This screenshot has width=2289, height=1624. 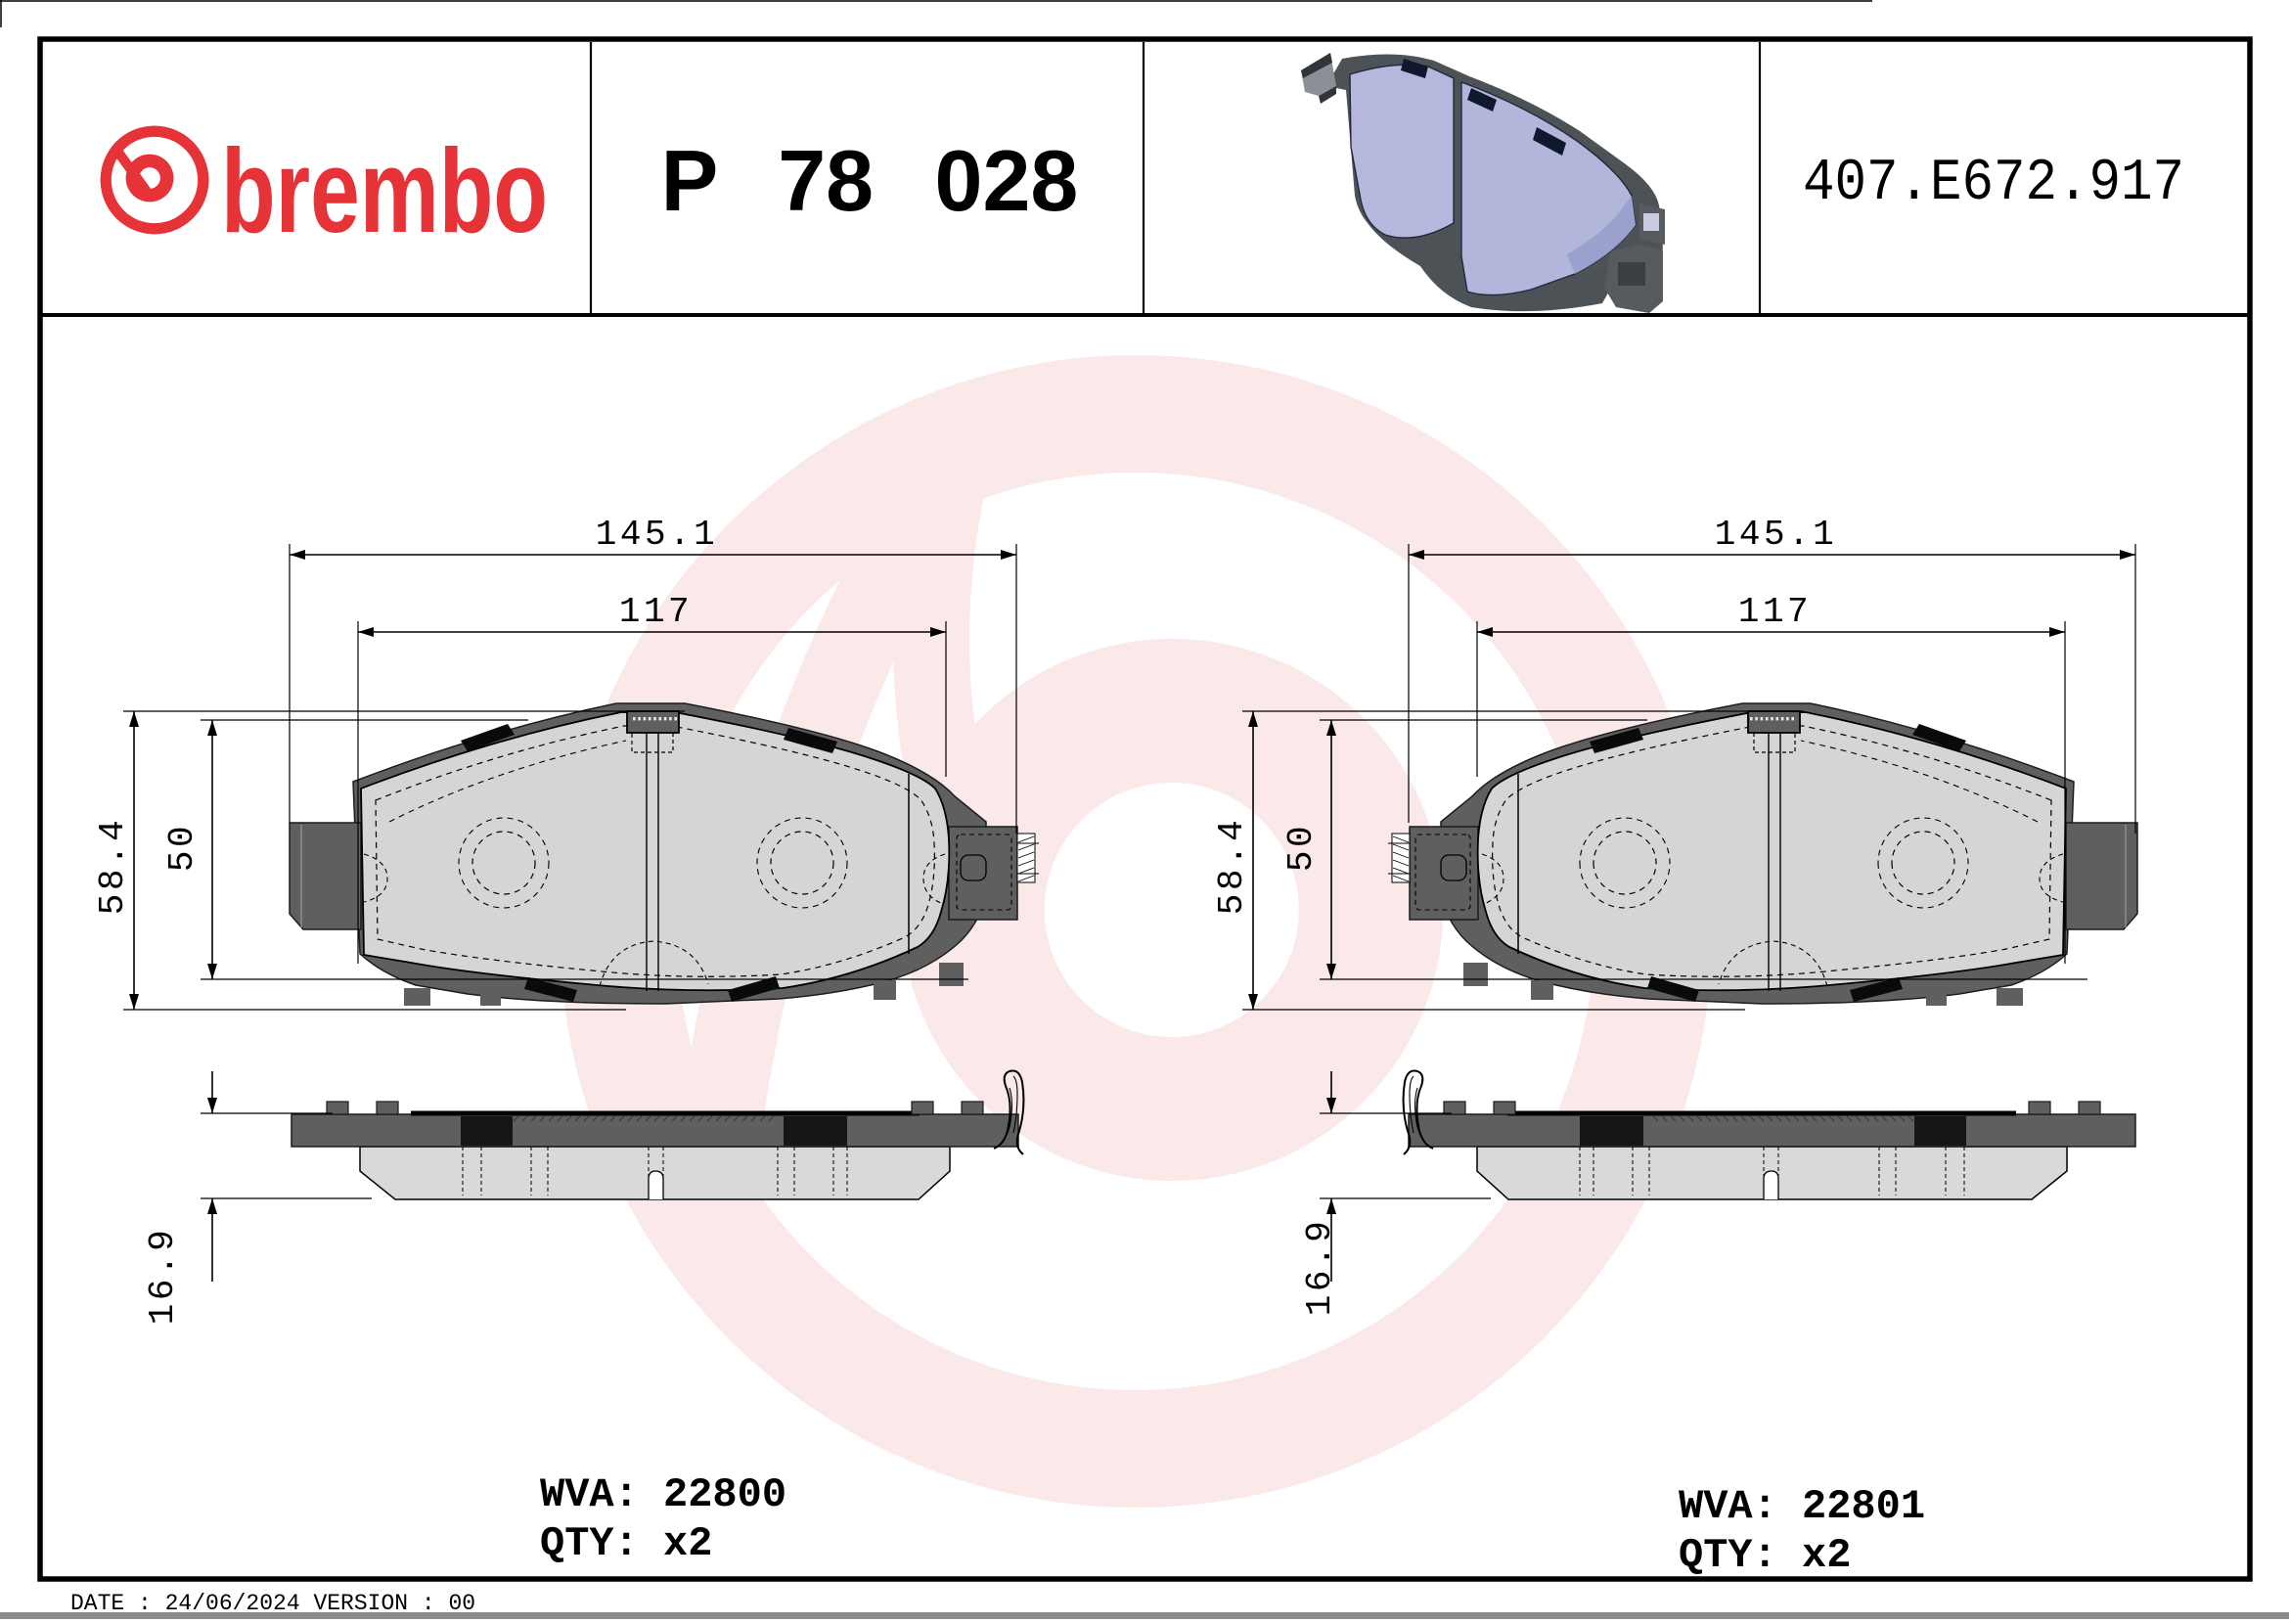 What do you see at coordinates (1802, 1506) in the screenshot?
I see `svg-text: WVA: 22801` at bounding box center [1802, 1506].